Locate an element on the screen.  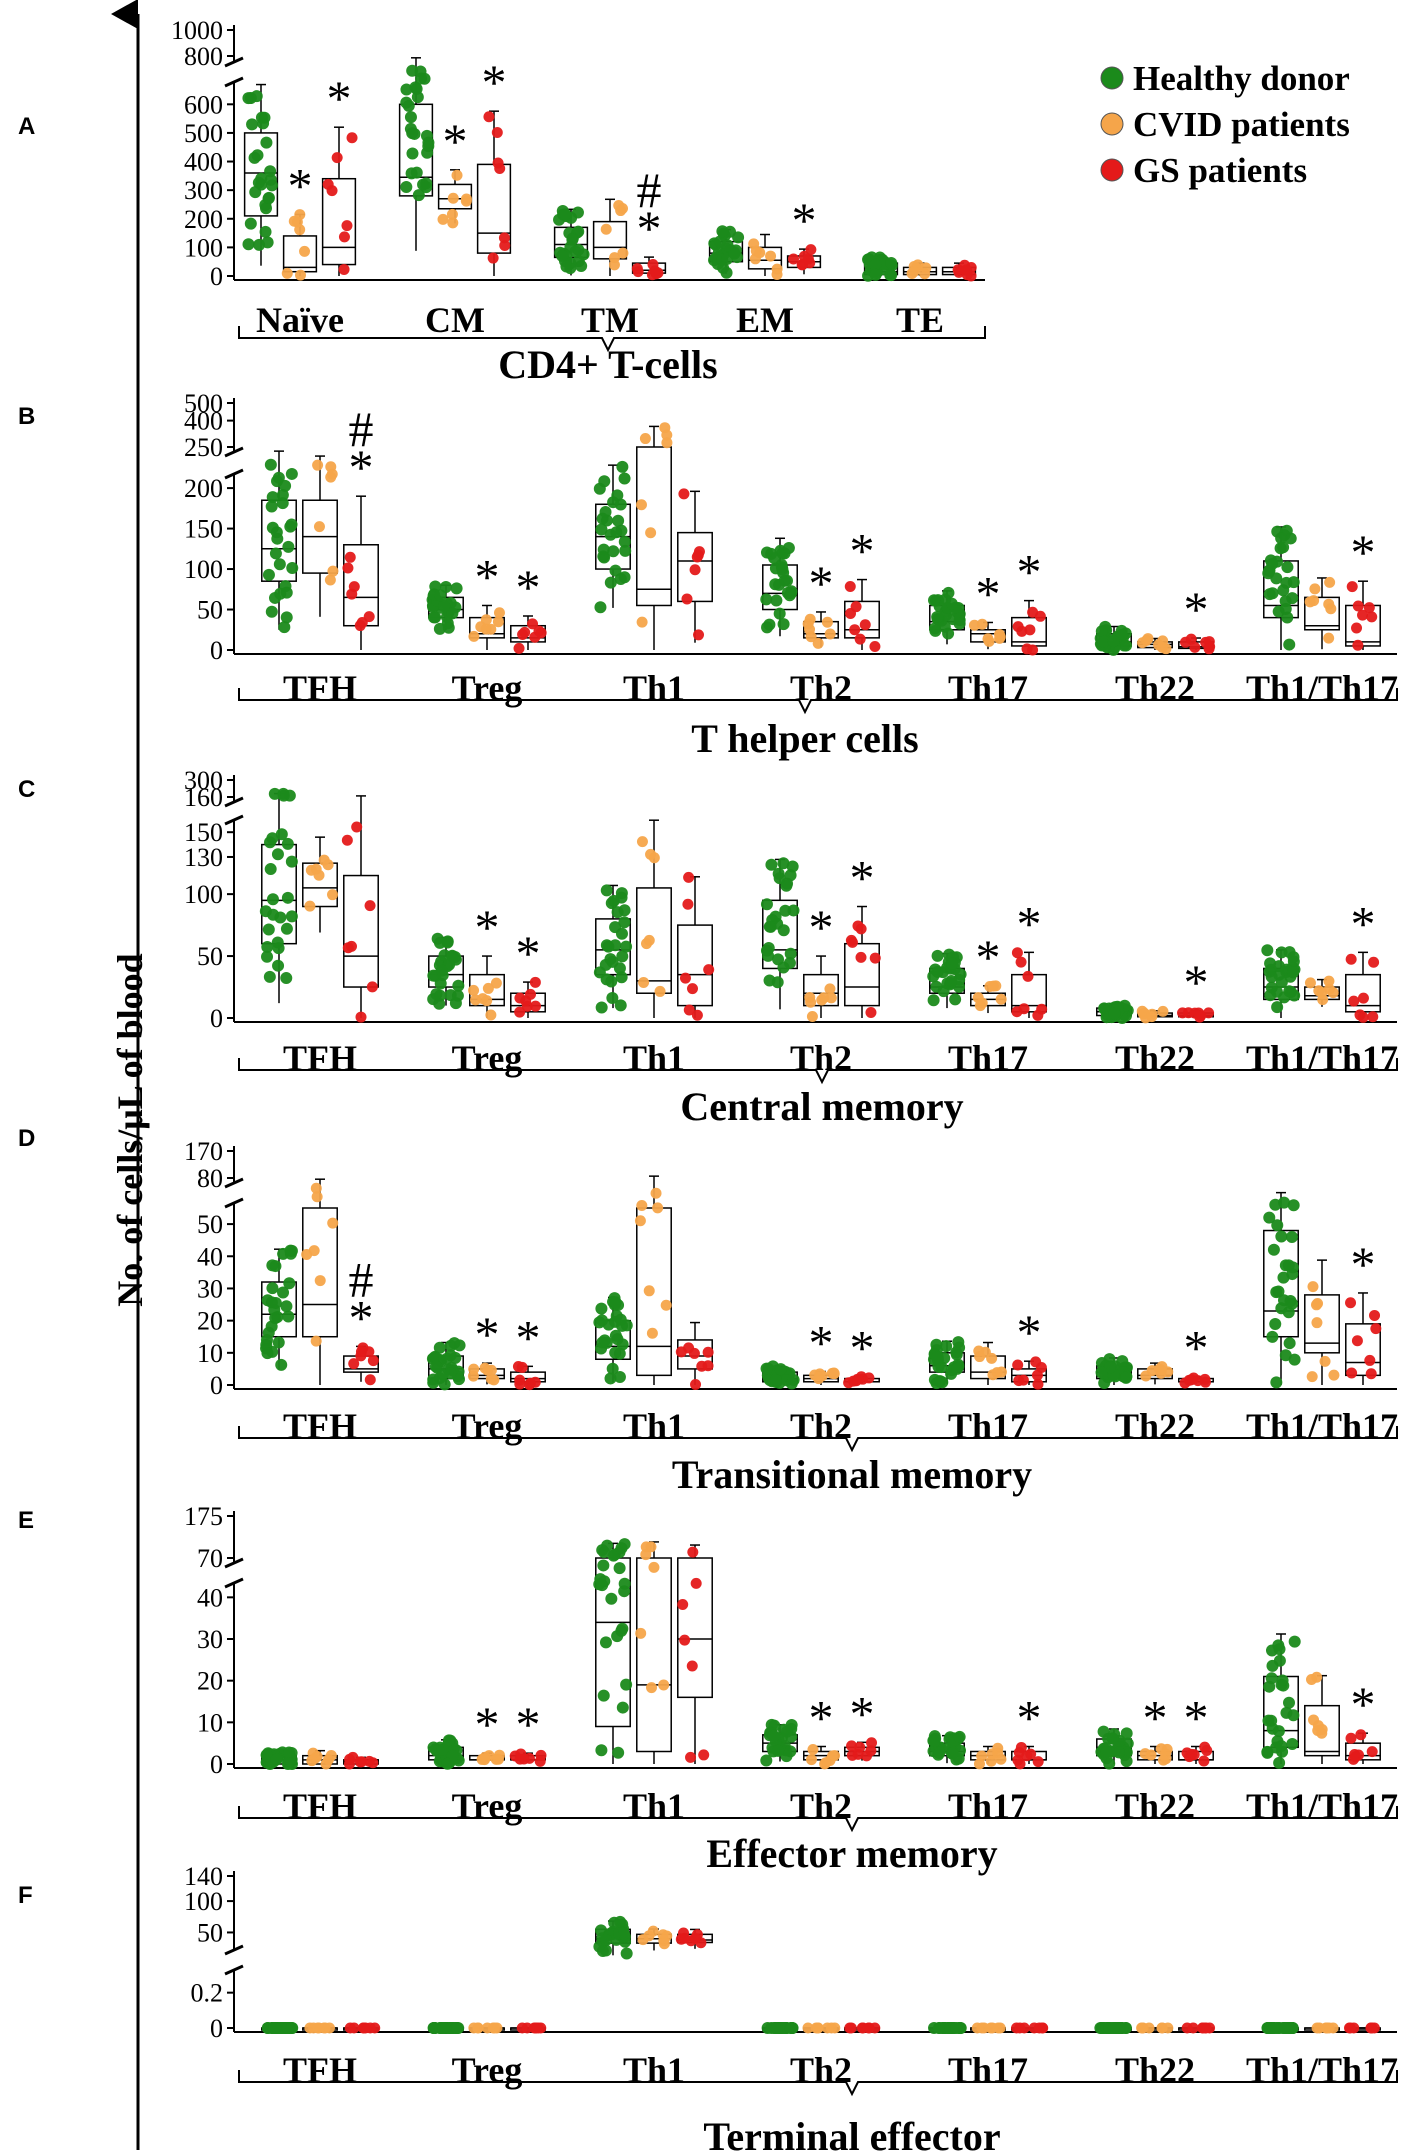
legend: Healthy donor CVID patients GS patients is located at coordinates (1225, 124).